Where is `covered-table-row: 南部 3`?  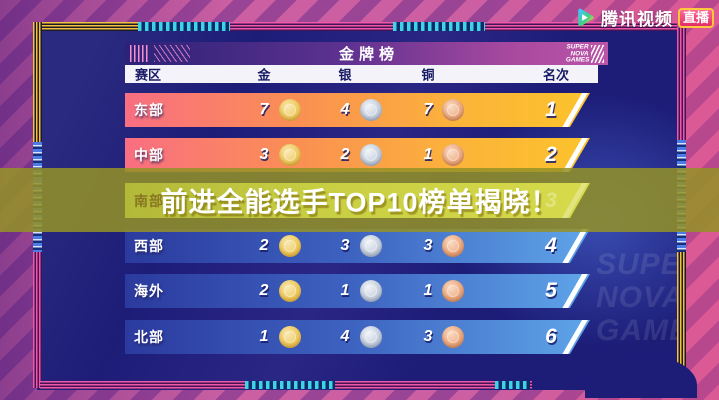 covered-table-row: 南部 3 is located at coordinates (357, 200).